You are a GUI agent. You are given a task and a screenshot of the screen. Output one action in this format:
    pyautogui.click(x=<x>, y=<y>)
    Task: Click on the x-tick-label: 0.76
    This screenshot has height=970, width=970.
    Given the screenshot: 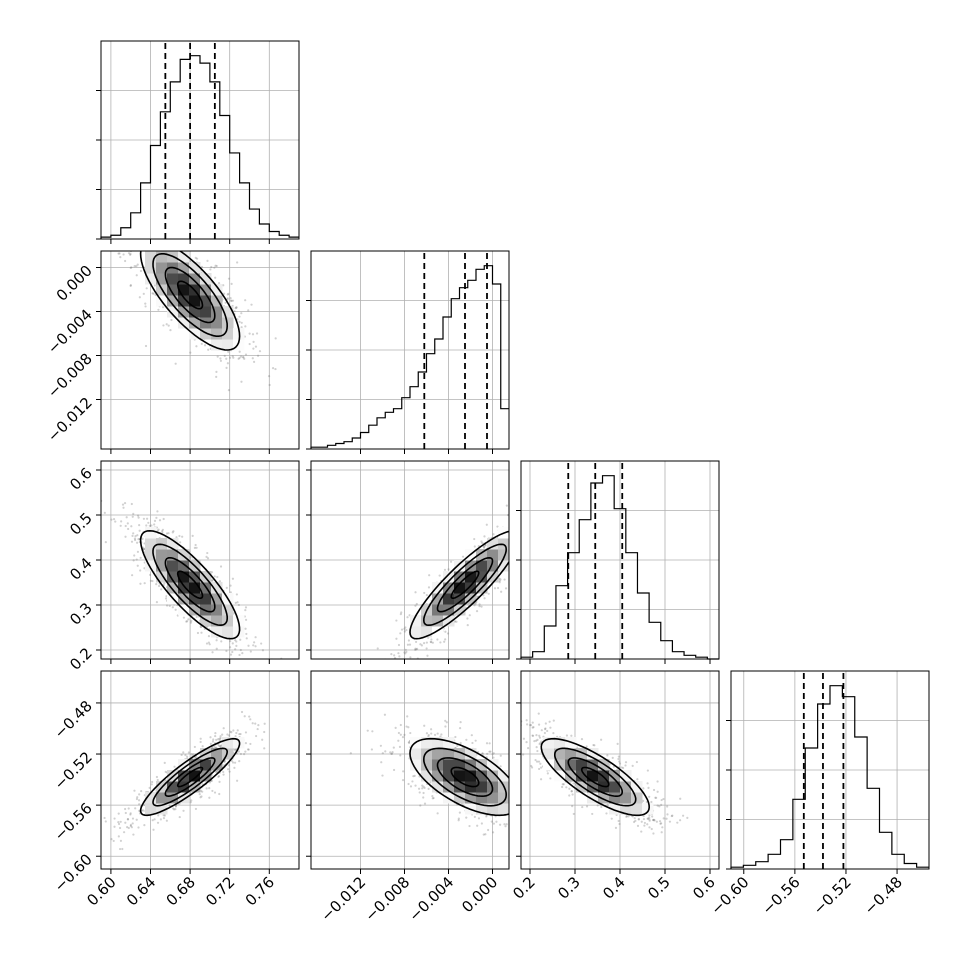 What is the action you would take?
    pyautogui.click(x=260, y=891)
    